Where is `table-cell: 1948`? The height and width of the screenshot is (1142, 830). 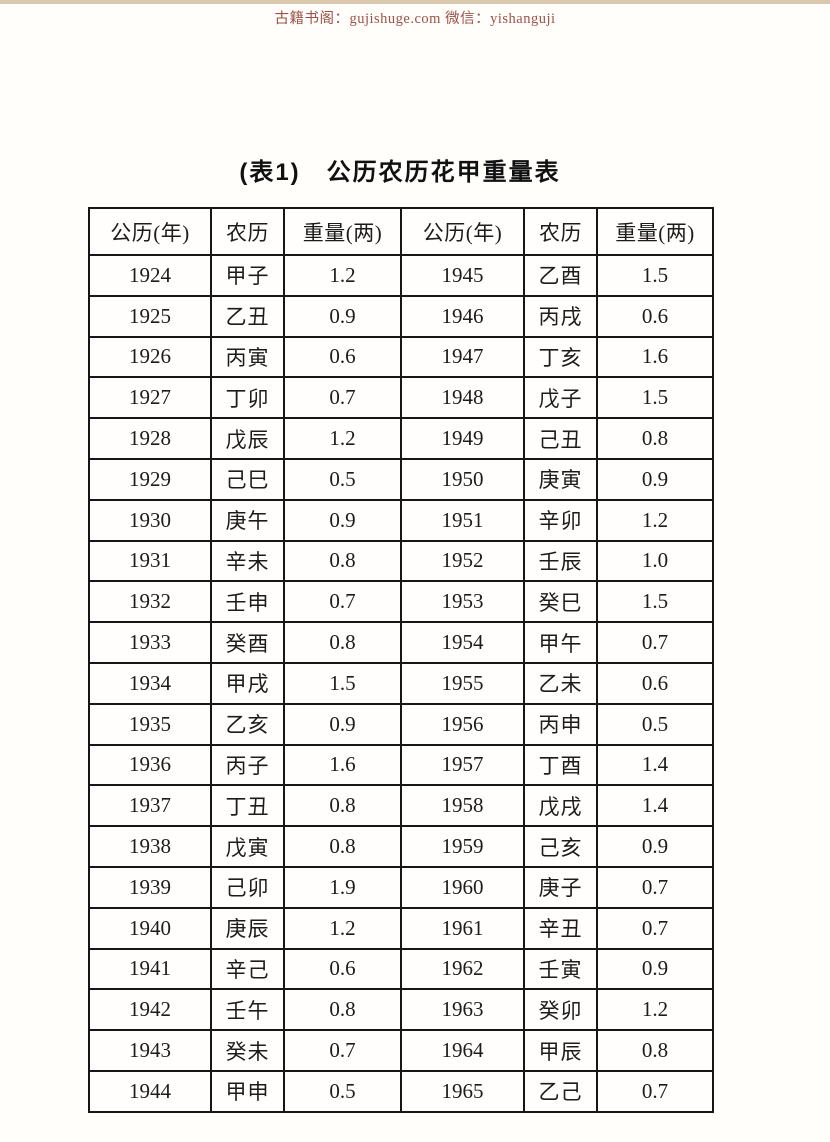
table-cell: 1948 is located at coordinates (462, 398).